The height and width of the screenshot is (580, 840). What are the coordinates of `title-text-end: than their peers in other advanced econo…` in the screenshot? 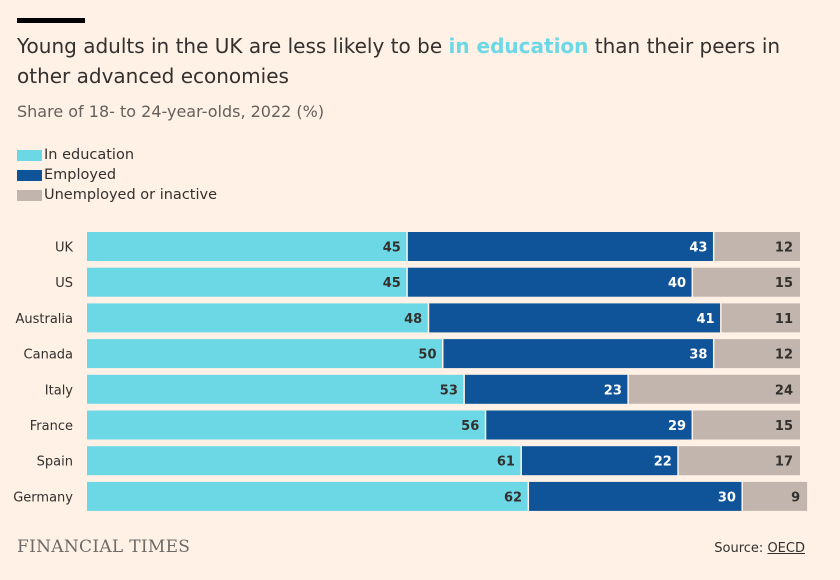 It's located at (399, 61).